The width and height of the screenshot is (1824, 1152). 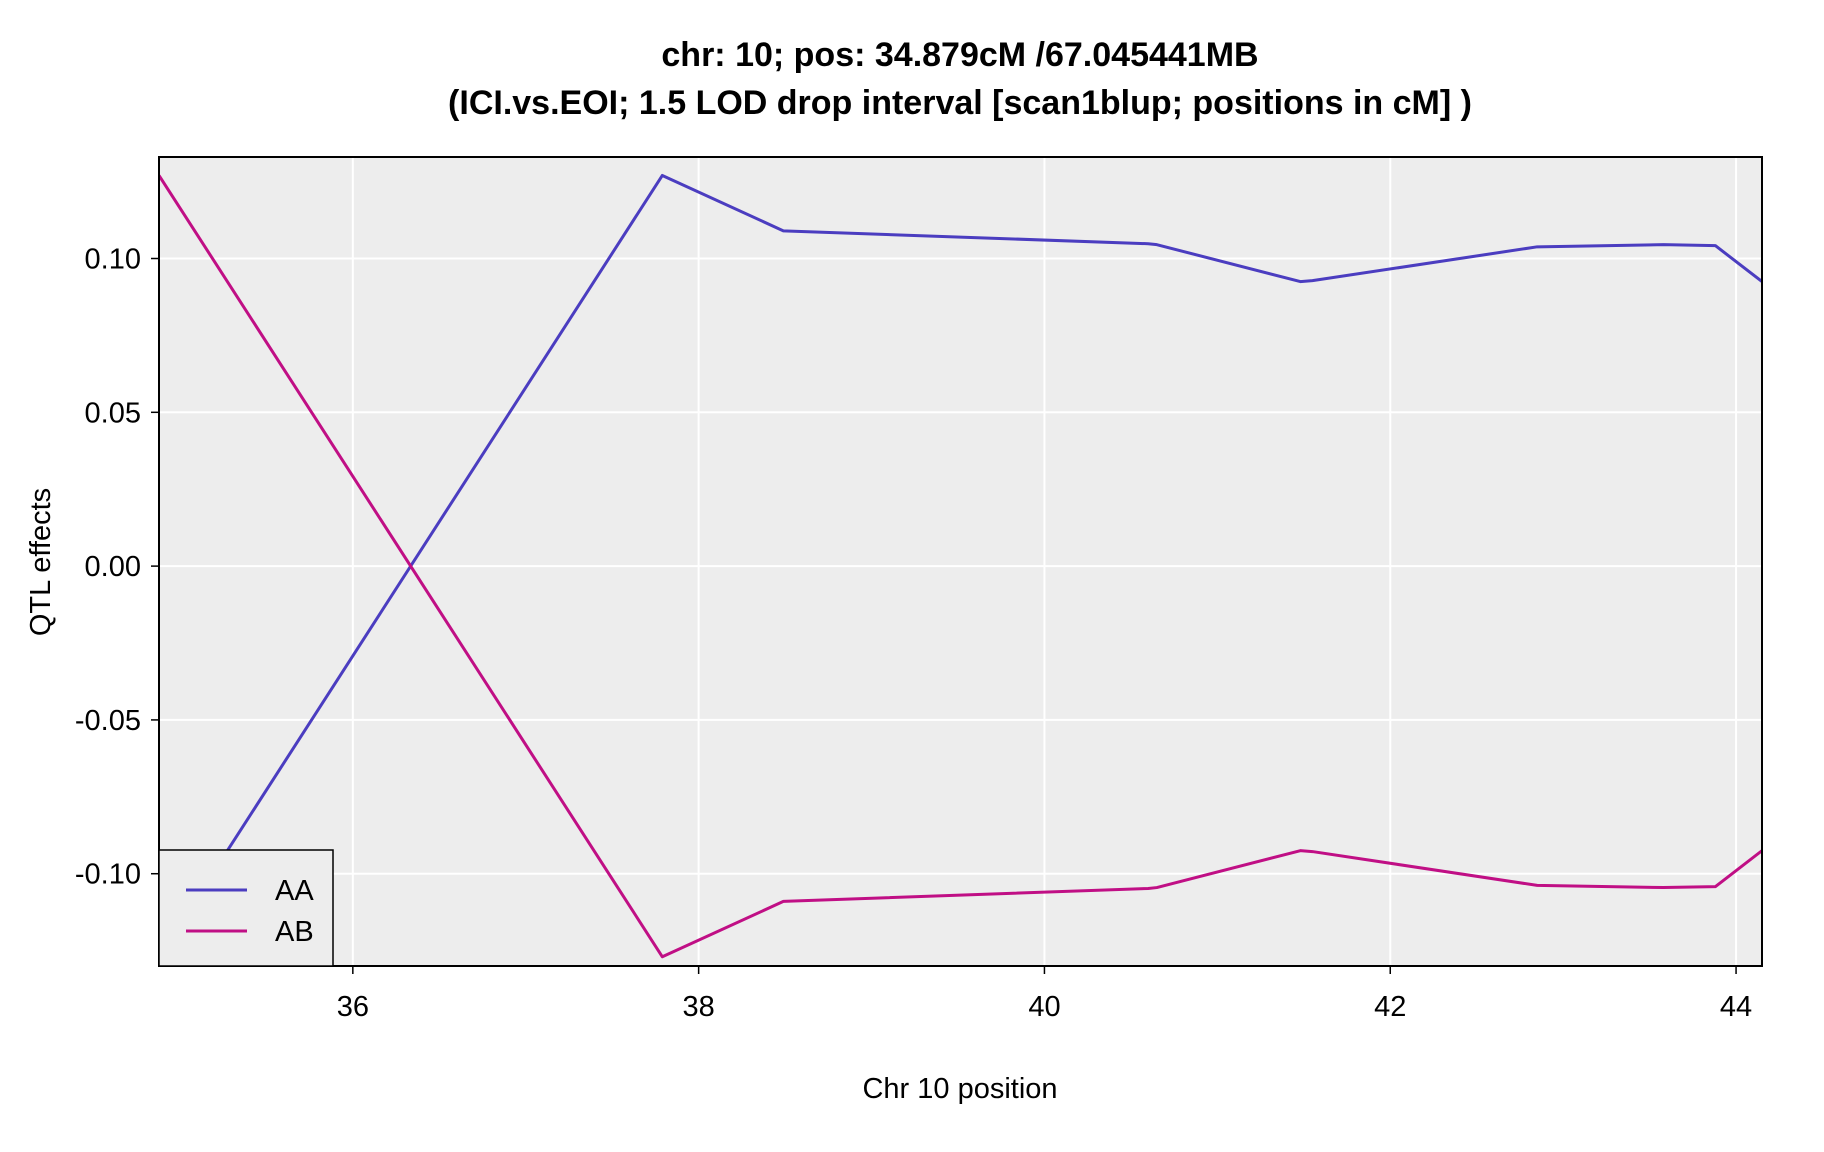 I want to click on x-tick-label: 44, so click(x=1736, y=1007).